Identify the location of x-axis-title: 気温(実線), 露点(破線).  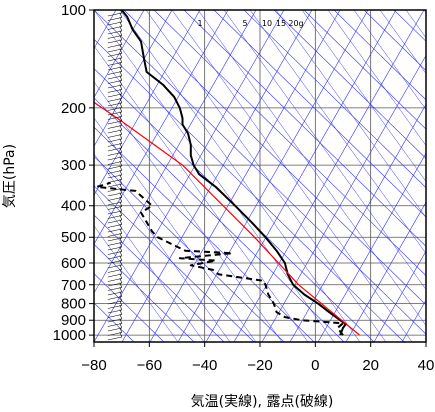
(262, 402).